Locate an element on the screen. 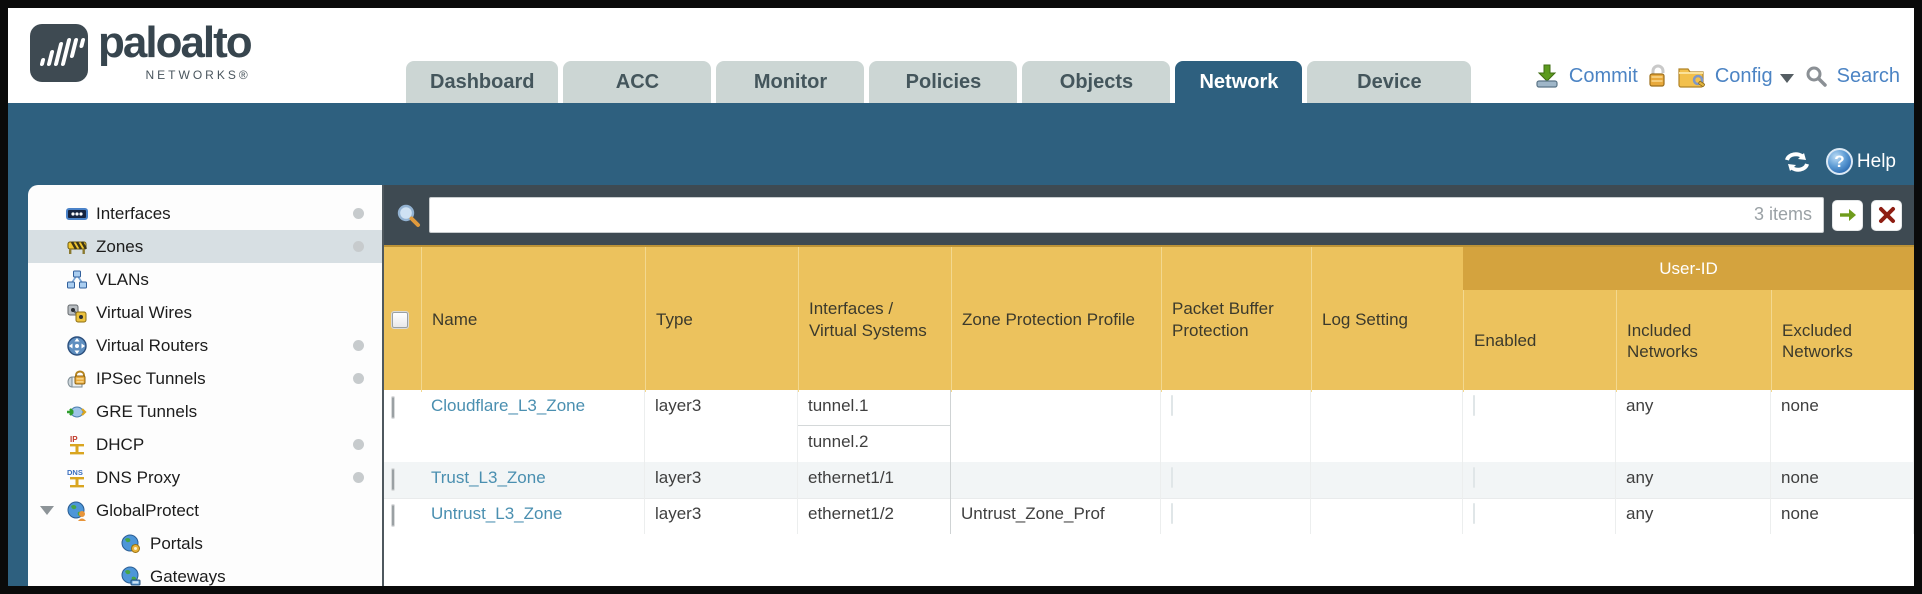  zone-name-cell: Trust_L3_Zone is located at coordinates (533, 480).